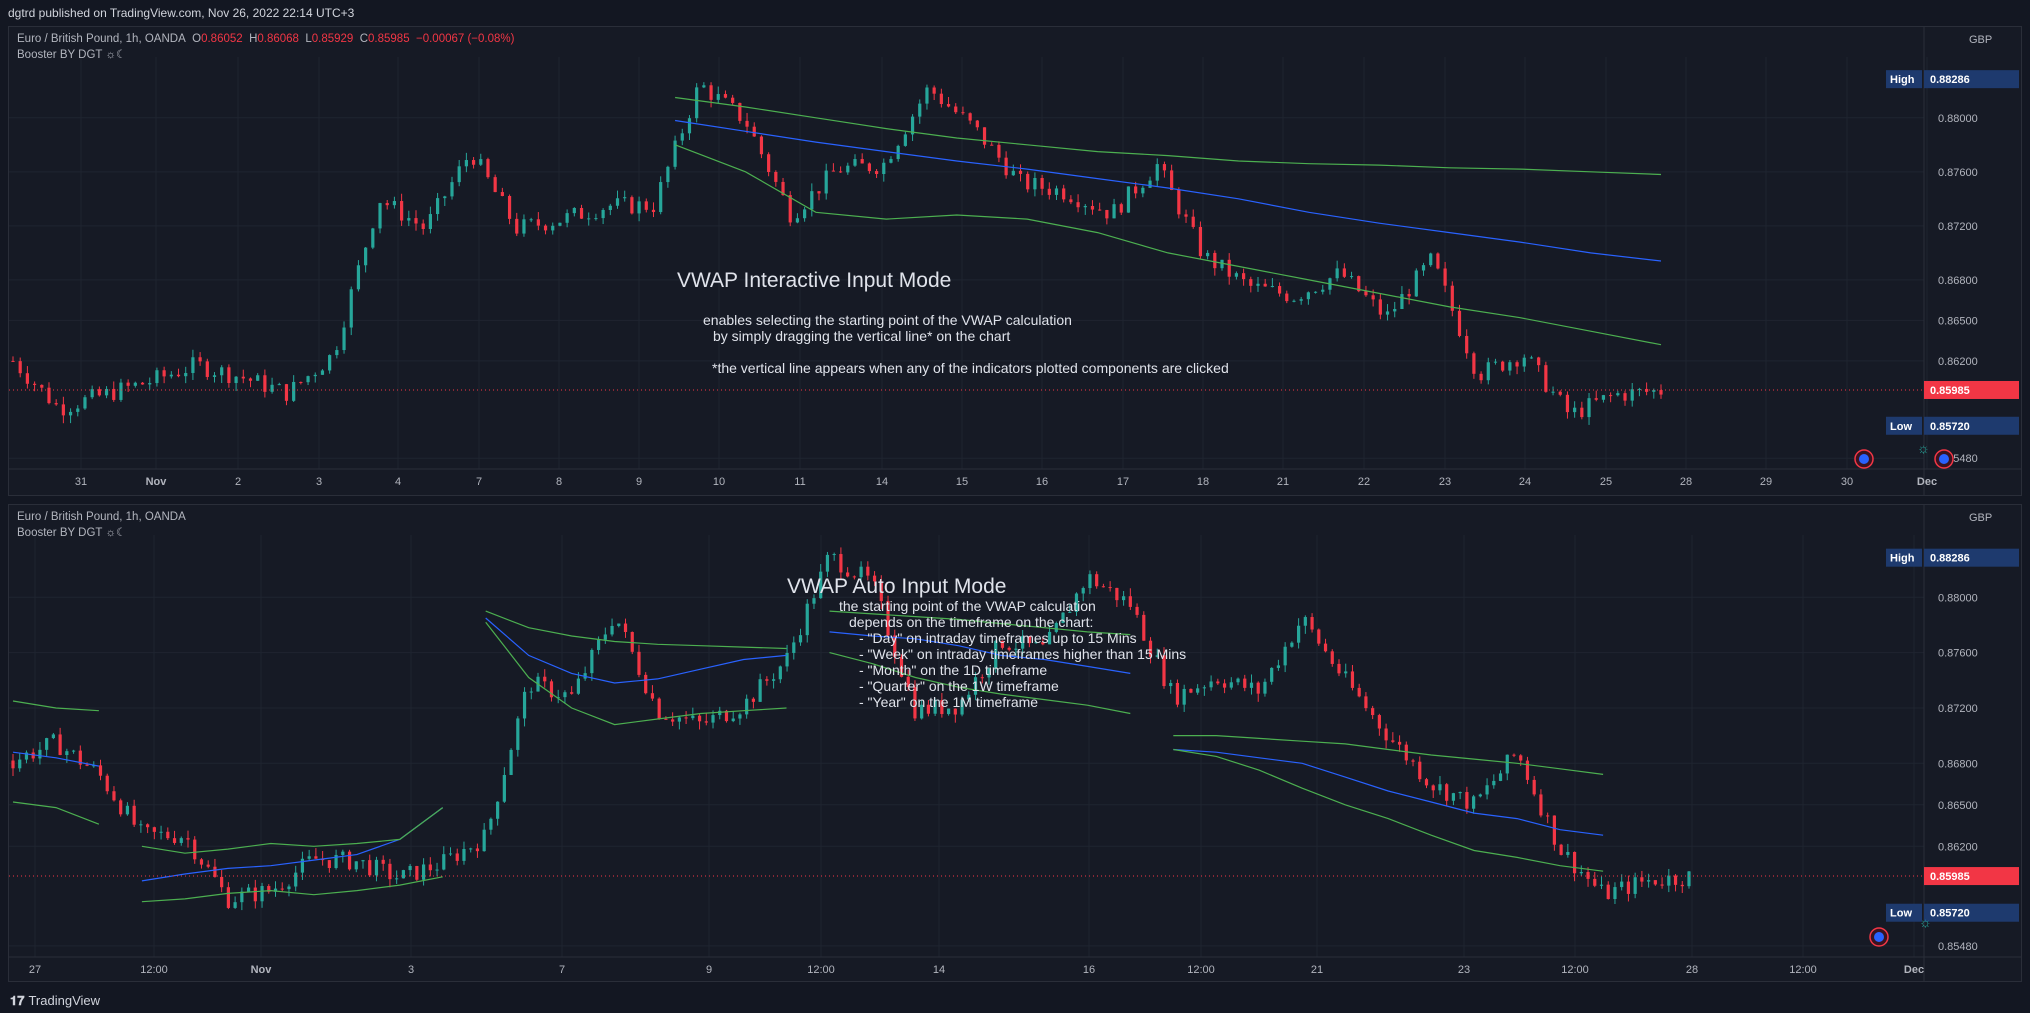 The width and height of the screenshot is (2030, 1013). I want to click on high-price-tag-label-bg, so click(1904, 79).